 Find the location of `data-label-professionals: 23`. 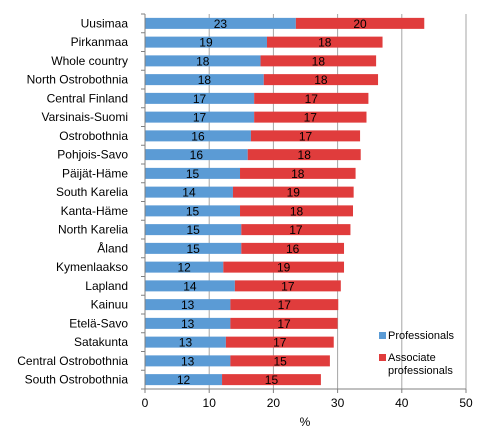

data-label-professionals: 23 is located at coordinates (221, 24).